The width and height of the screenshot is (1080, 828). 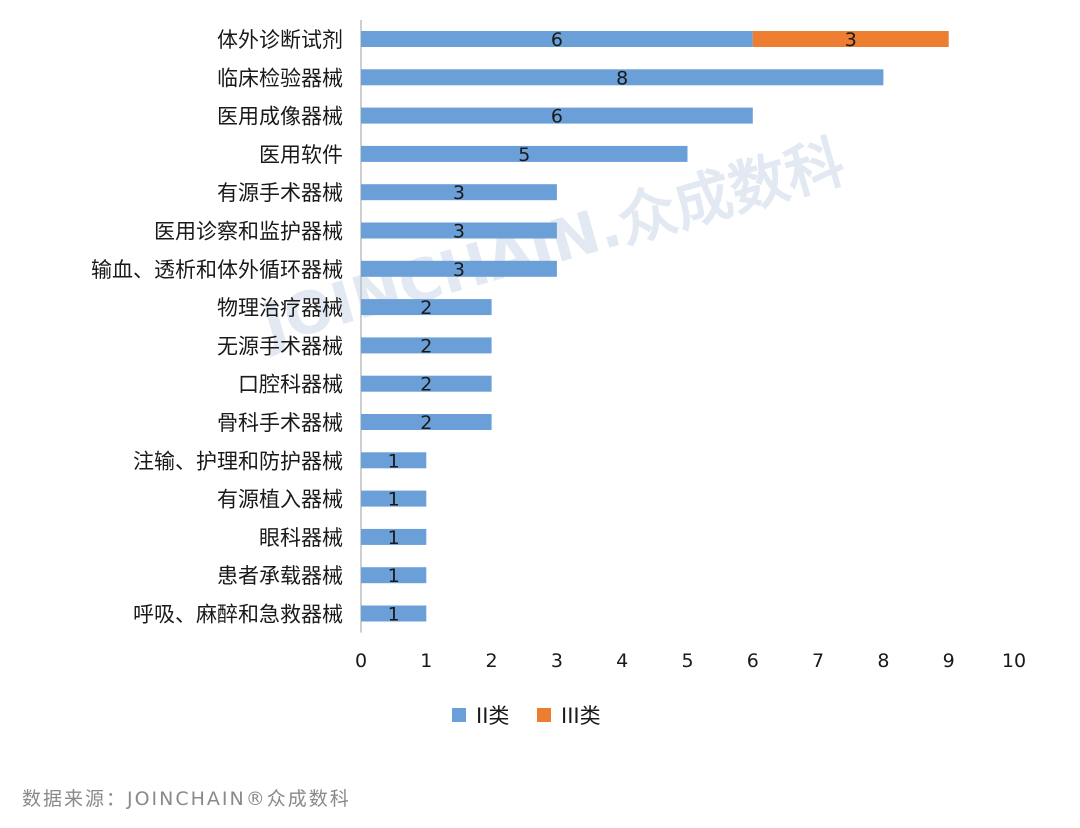 What do you see at coordinates (280, 193) in the screenshot?
I see `category-label: 有源手术器械` at bounding box center [280, 193].